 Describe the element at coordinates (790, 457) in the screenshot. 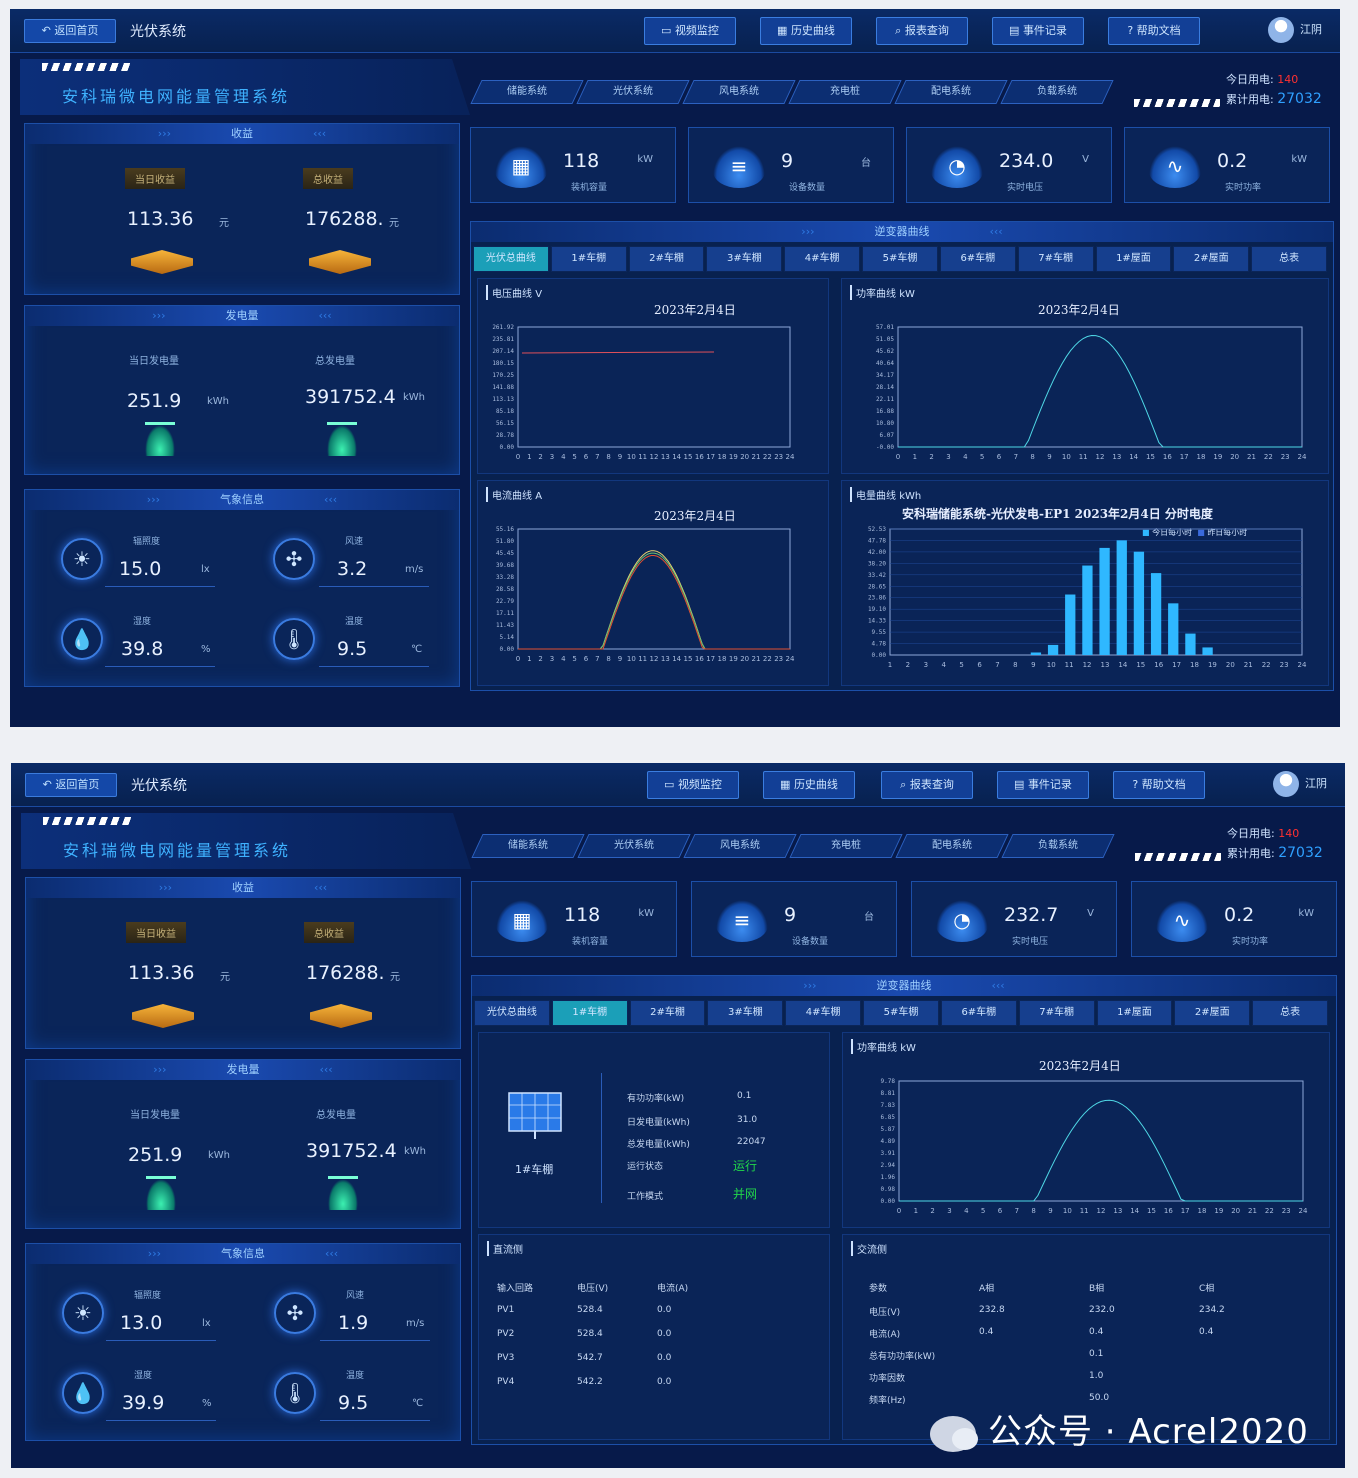

I see `x-tick-label: 24` at that location.